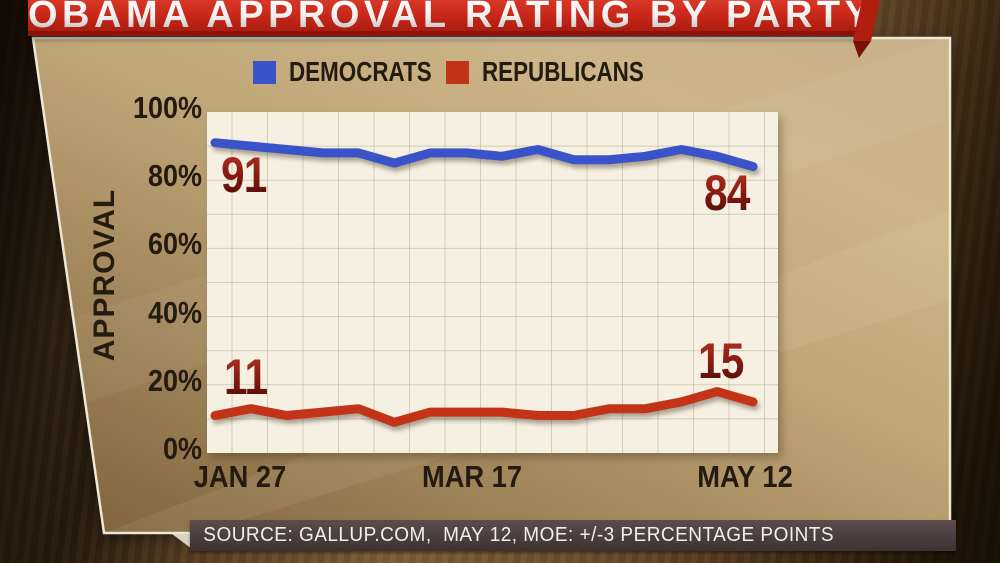  Describe the element at coordinates (862, 49) in the screenshot. I see `ribbon-fold-triangle` at that location.